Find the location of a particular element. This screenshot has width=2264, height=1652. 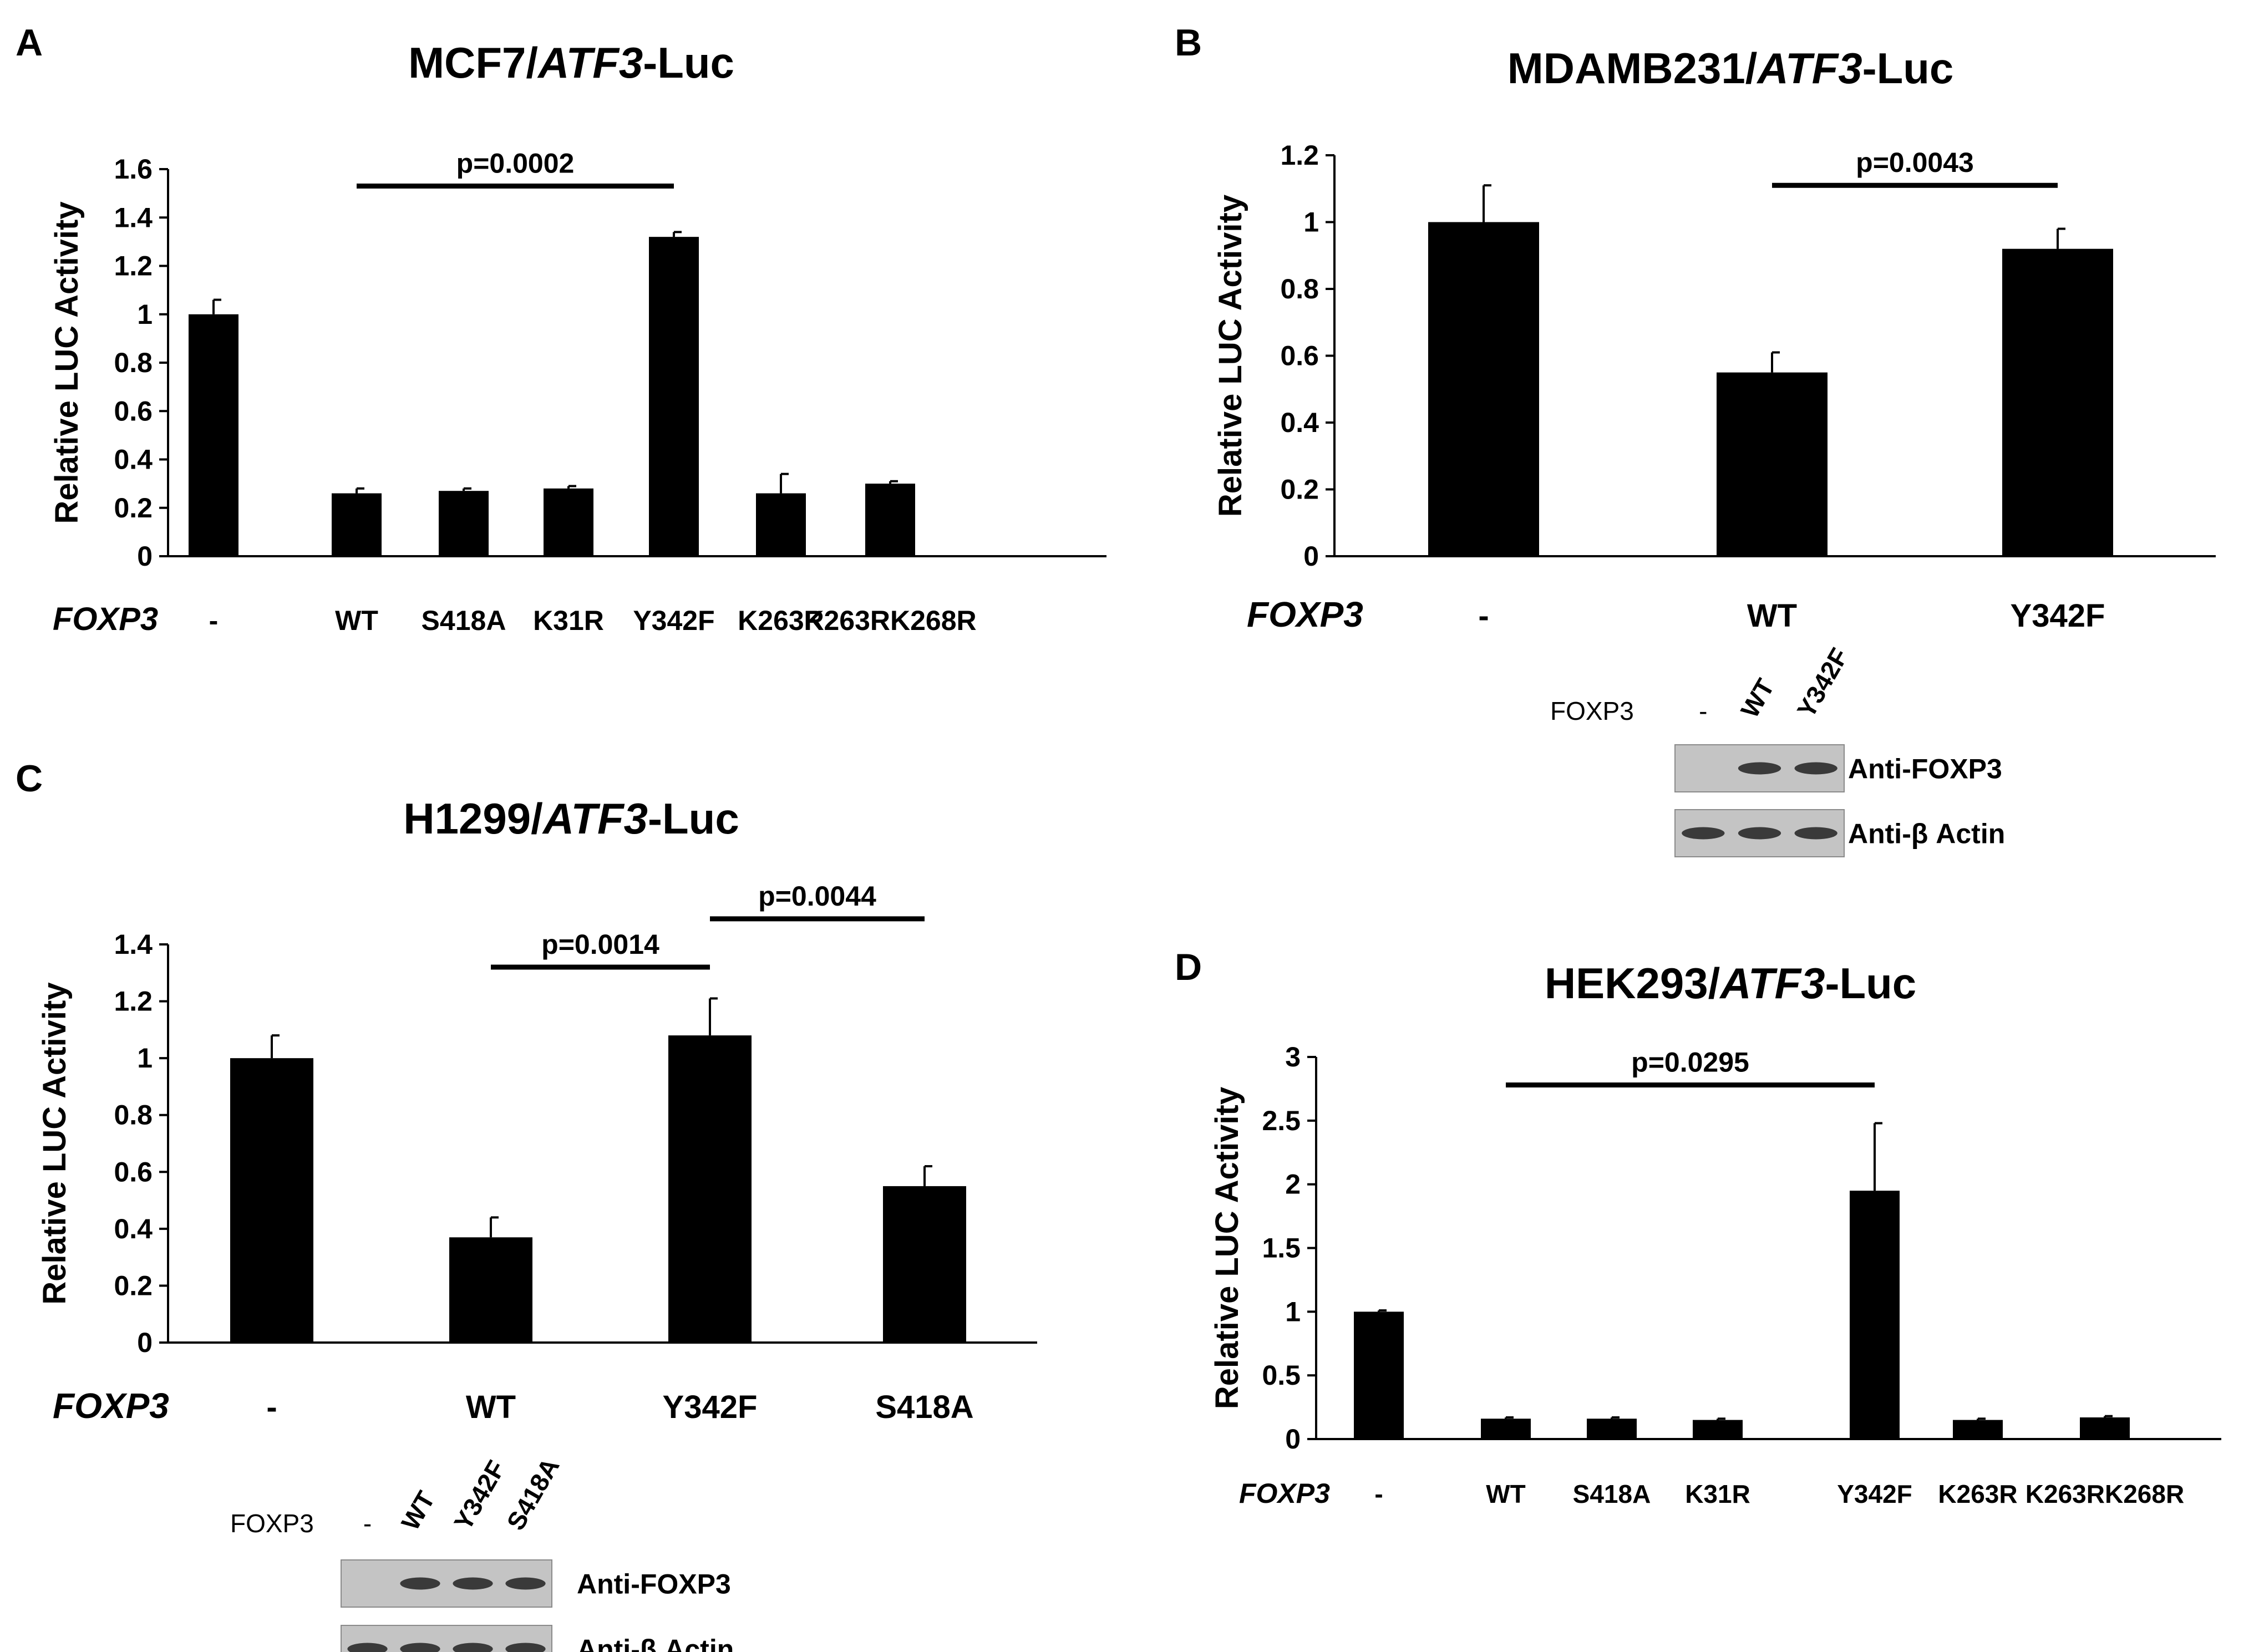

y-tick-label: 0.6 is located at coordinates (133, 1171).